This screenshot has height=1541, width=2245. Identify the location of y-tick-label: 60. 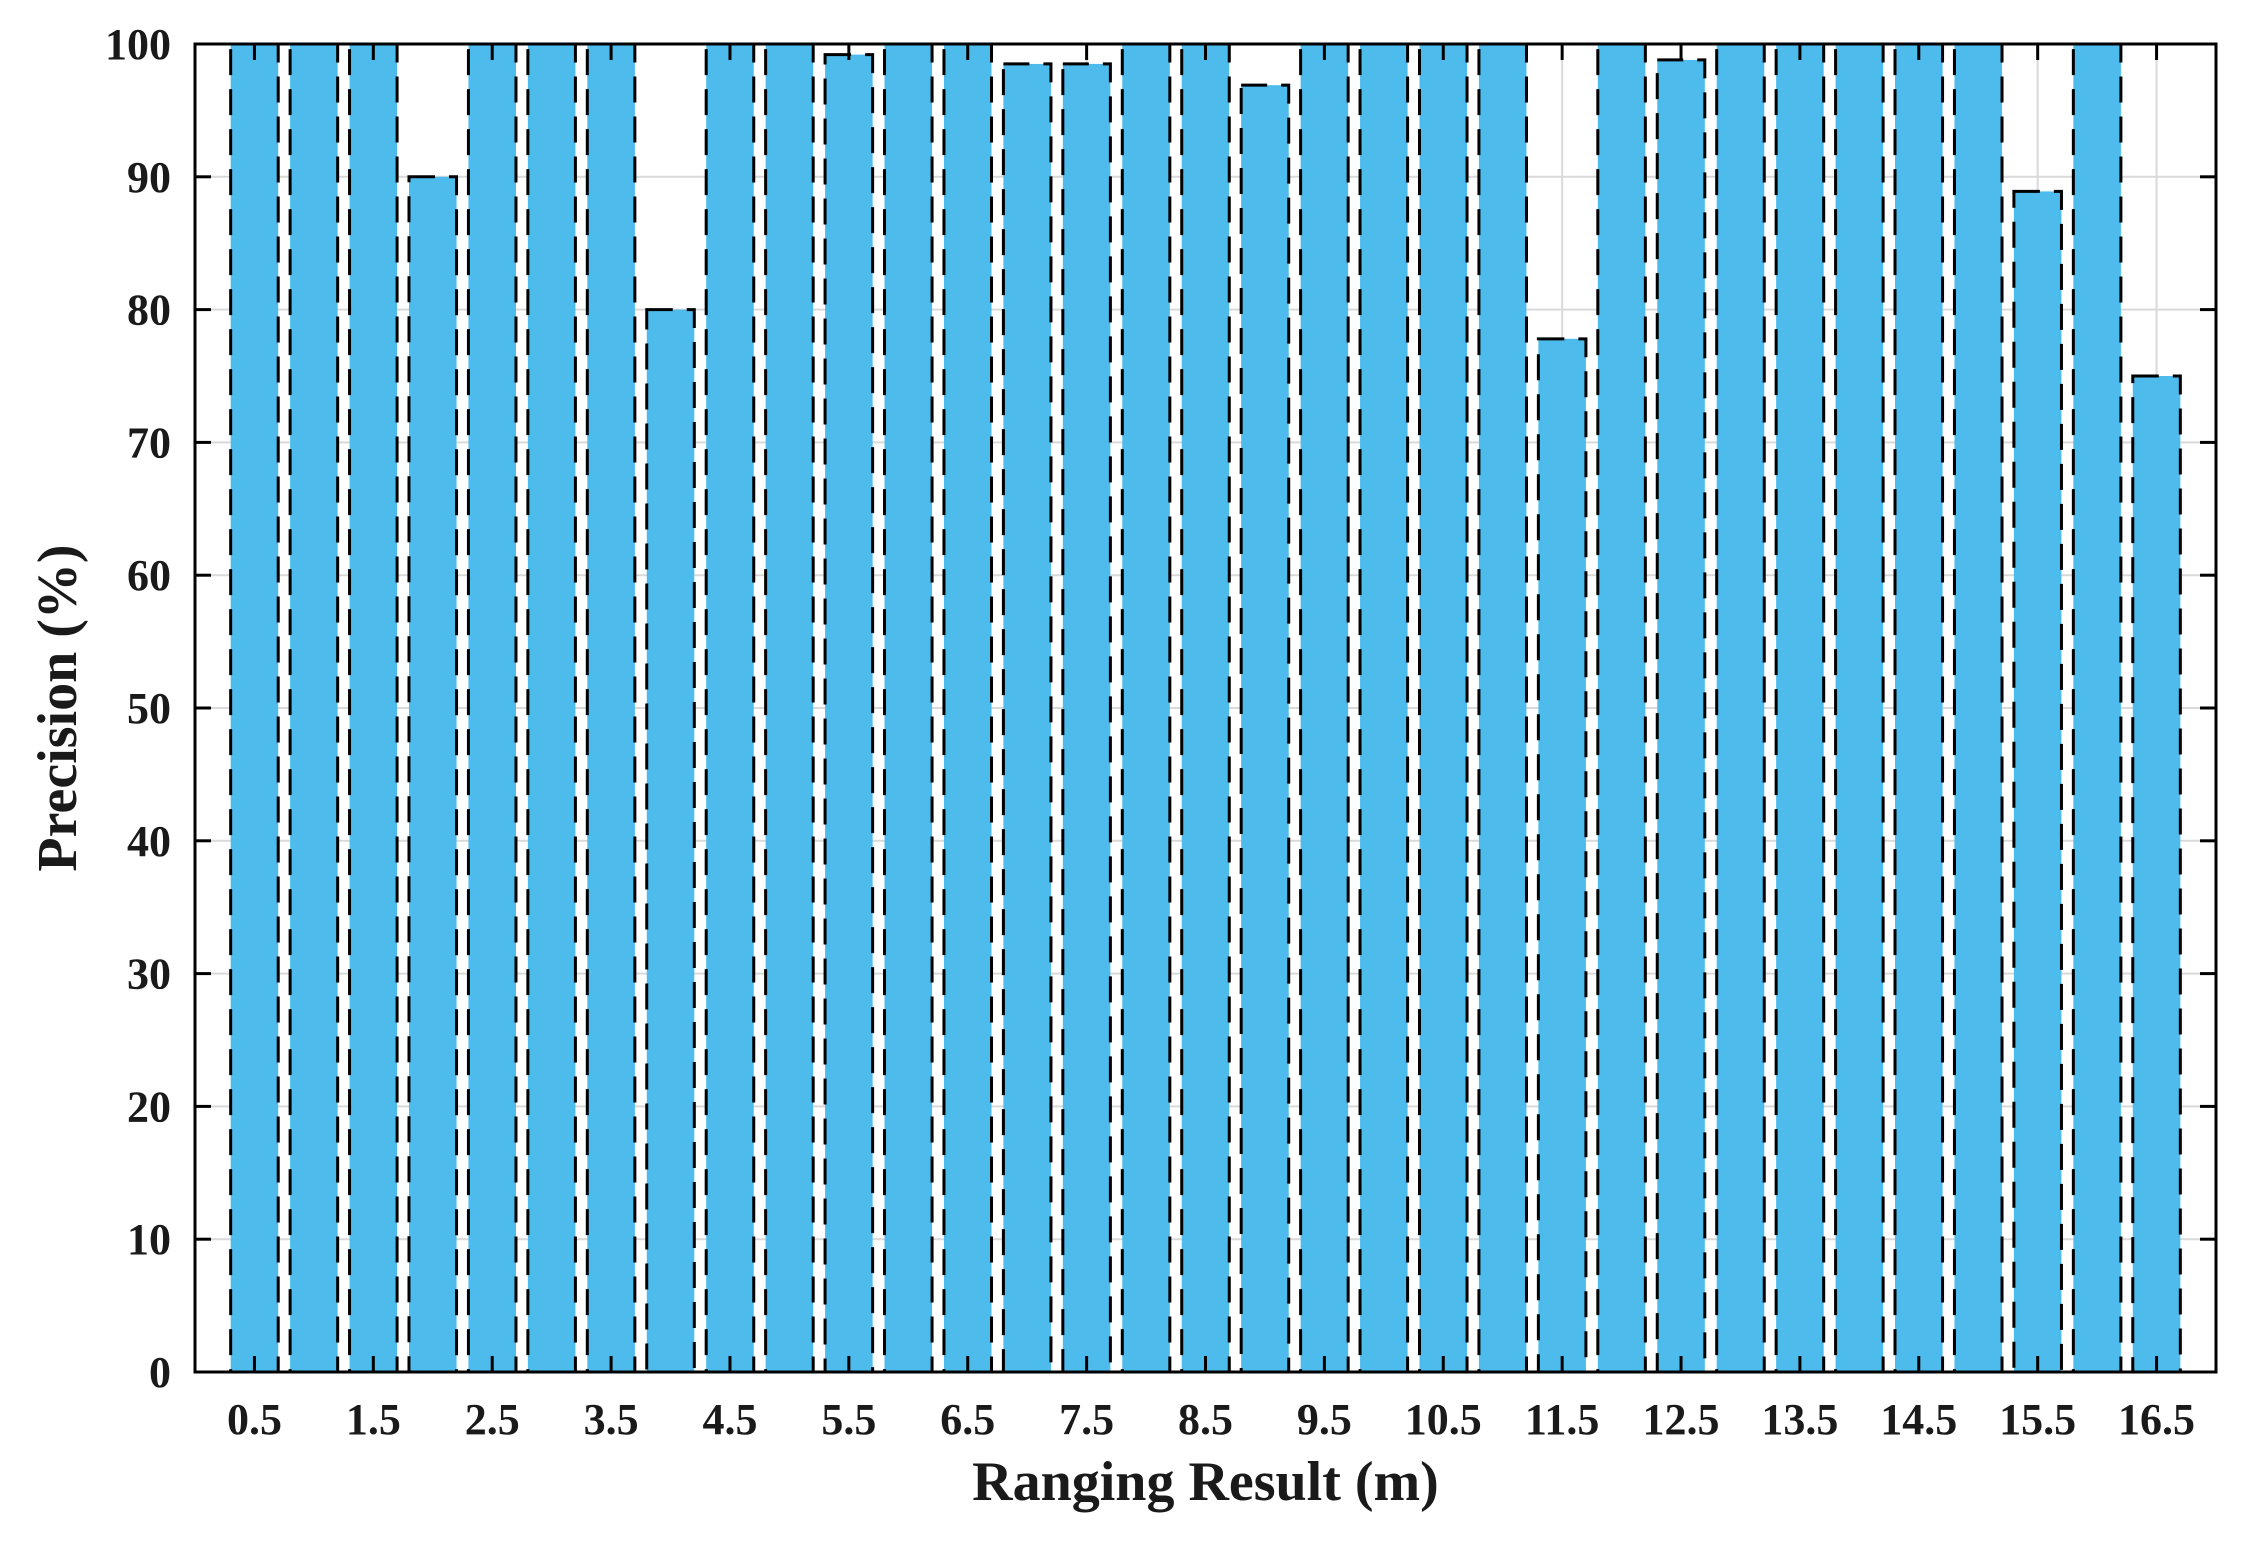
(149, 575).